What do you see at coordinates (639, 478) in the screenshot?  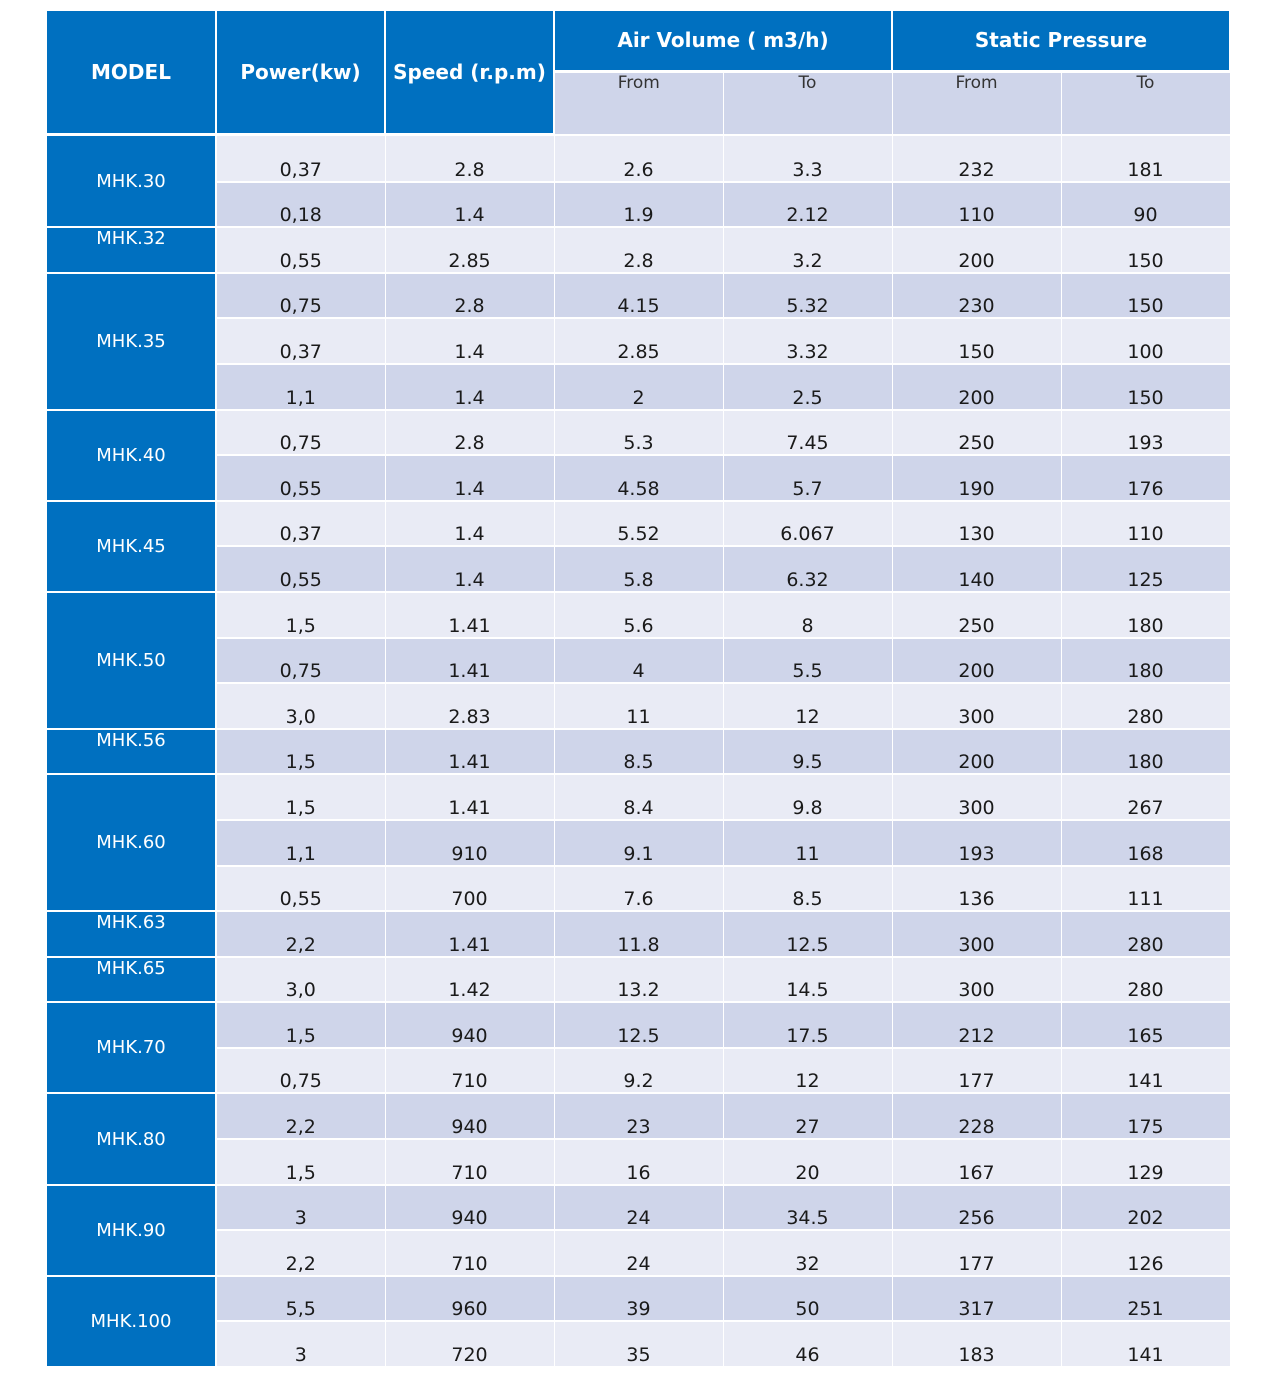 I see `table-row: 0,55 1.4 4.58 5.7 190 176` at bounding box center [639, 478].